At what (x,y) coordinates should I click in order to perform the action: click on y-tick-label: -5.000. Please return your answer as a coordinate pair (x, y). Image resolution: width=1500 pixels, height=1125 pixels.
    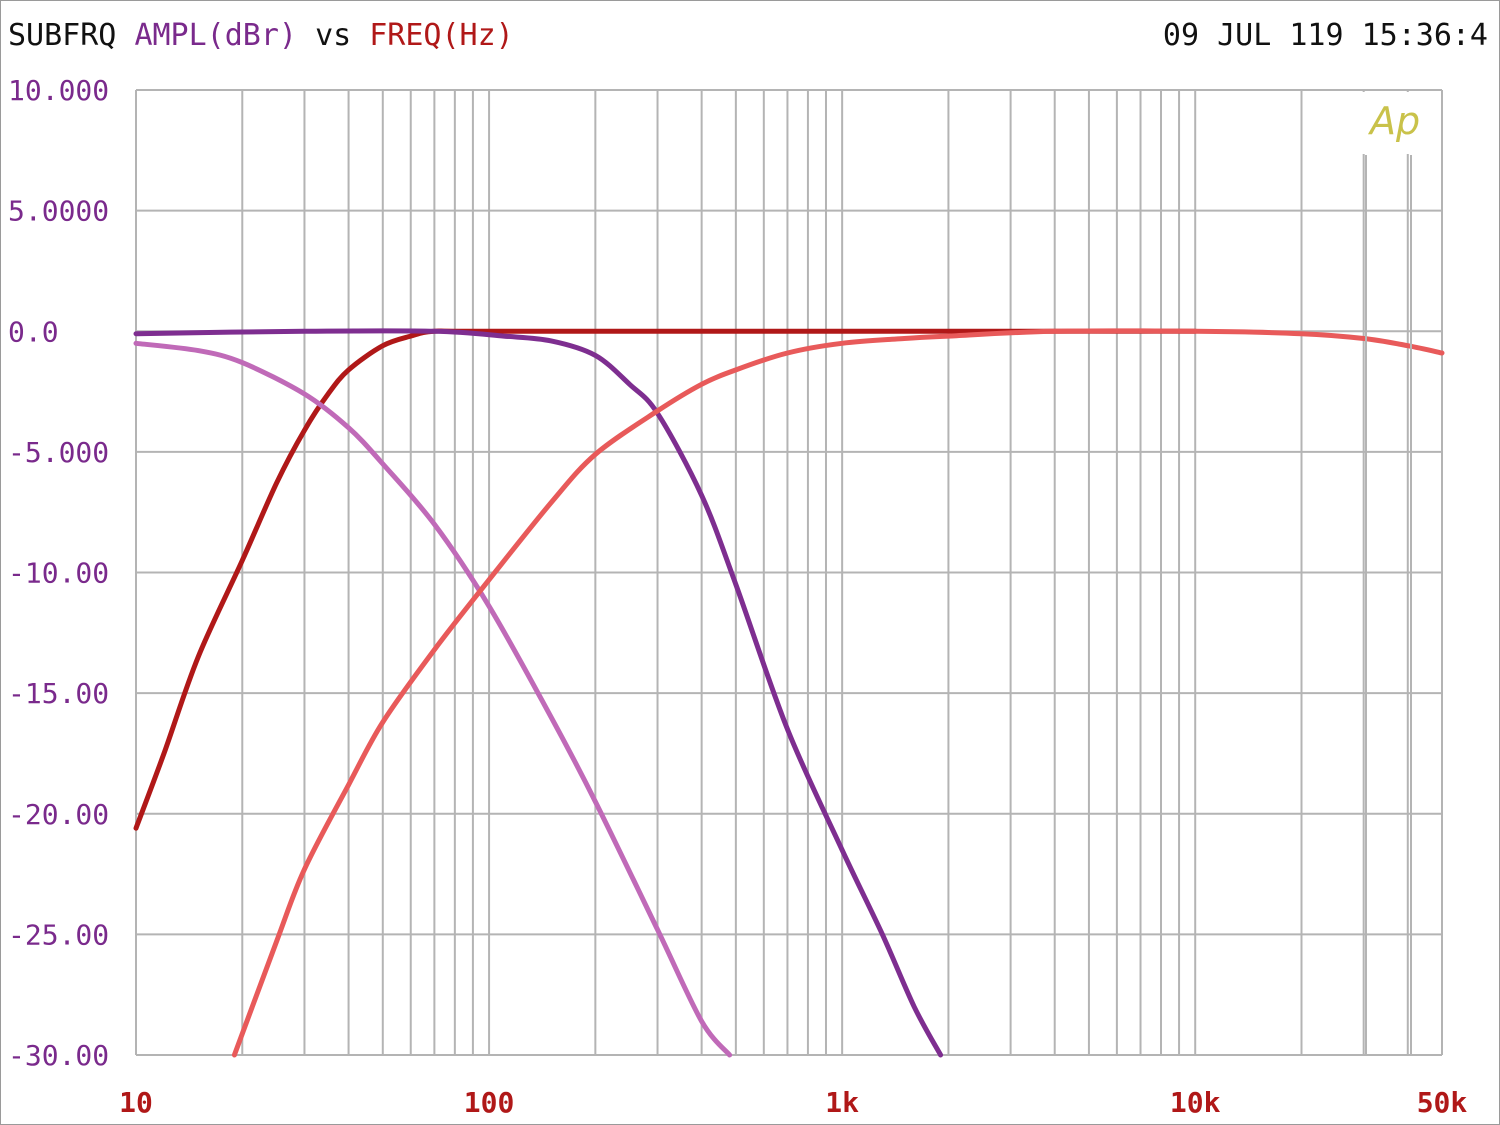
    Looking at the image, I should click on (58, 452).